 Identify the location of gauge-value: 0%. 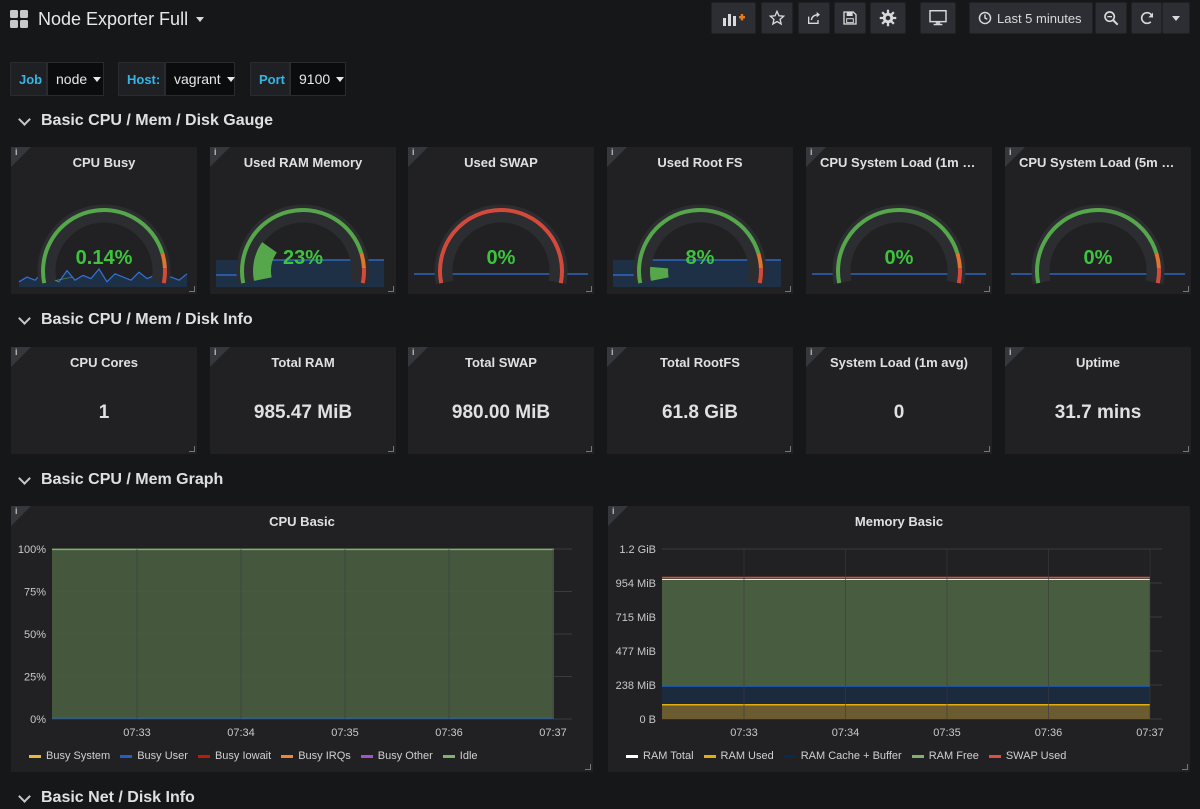
(899, 258).